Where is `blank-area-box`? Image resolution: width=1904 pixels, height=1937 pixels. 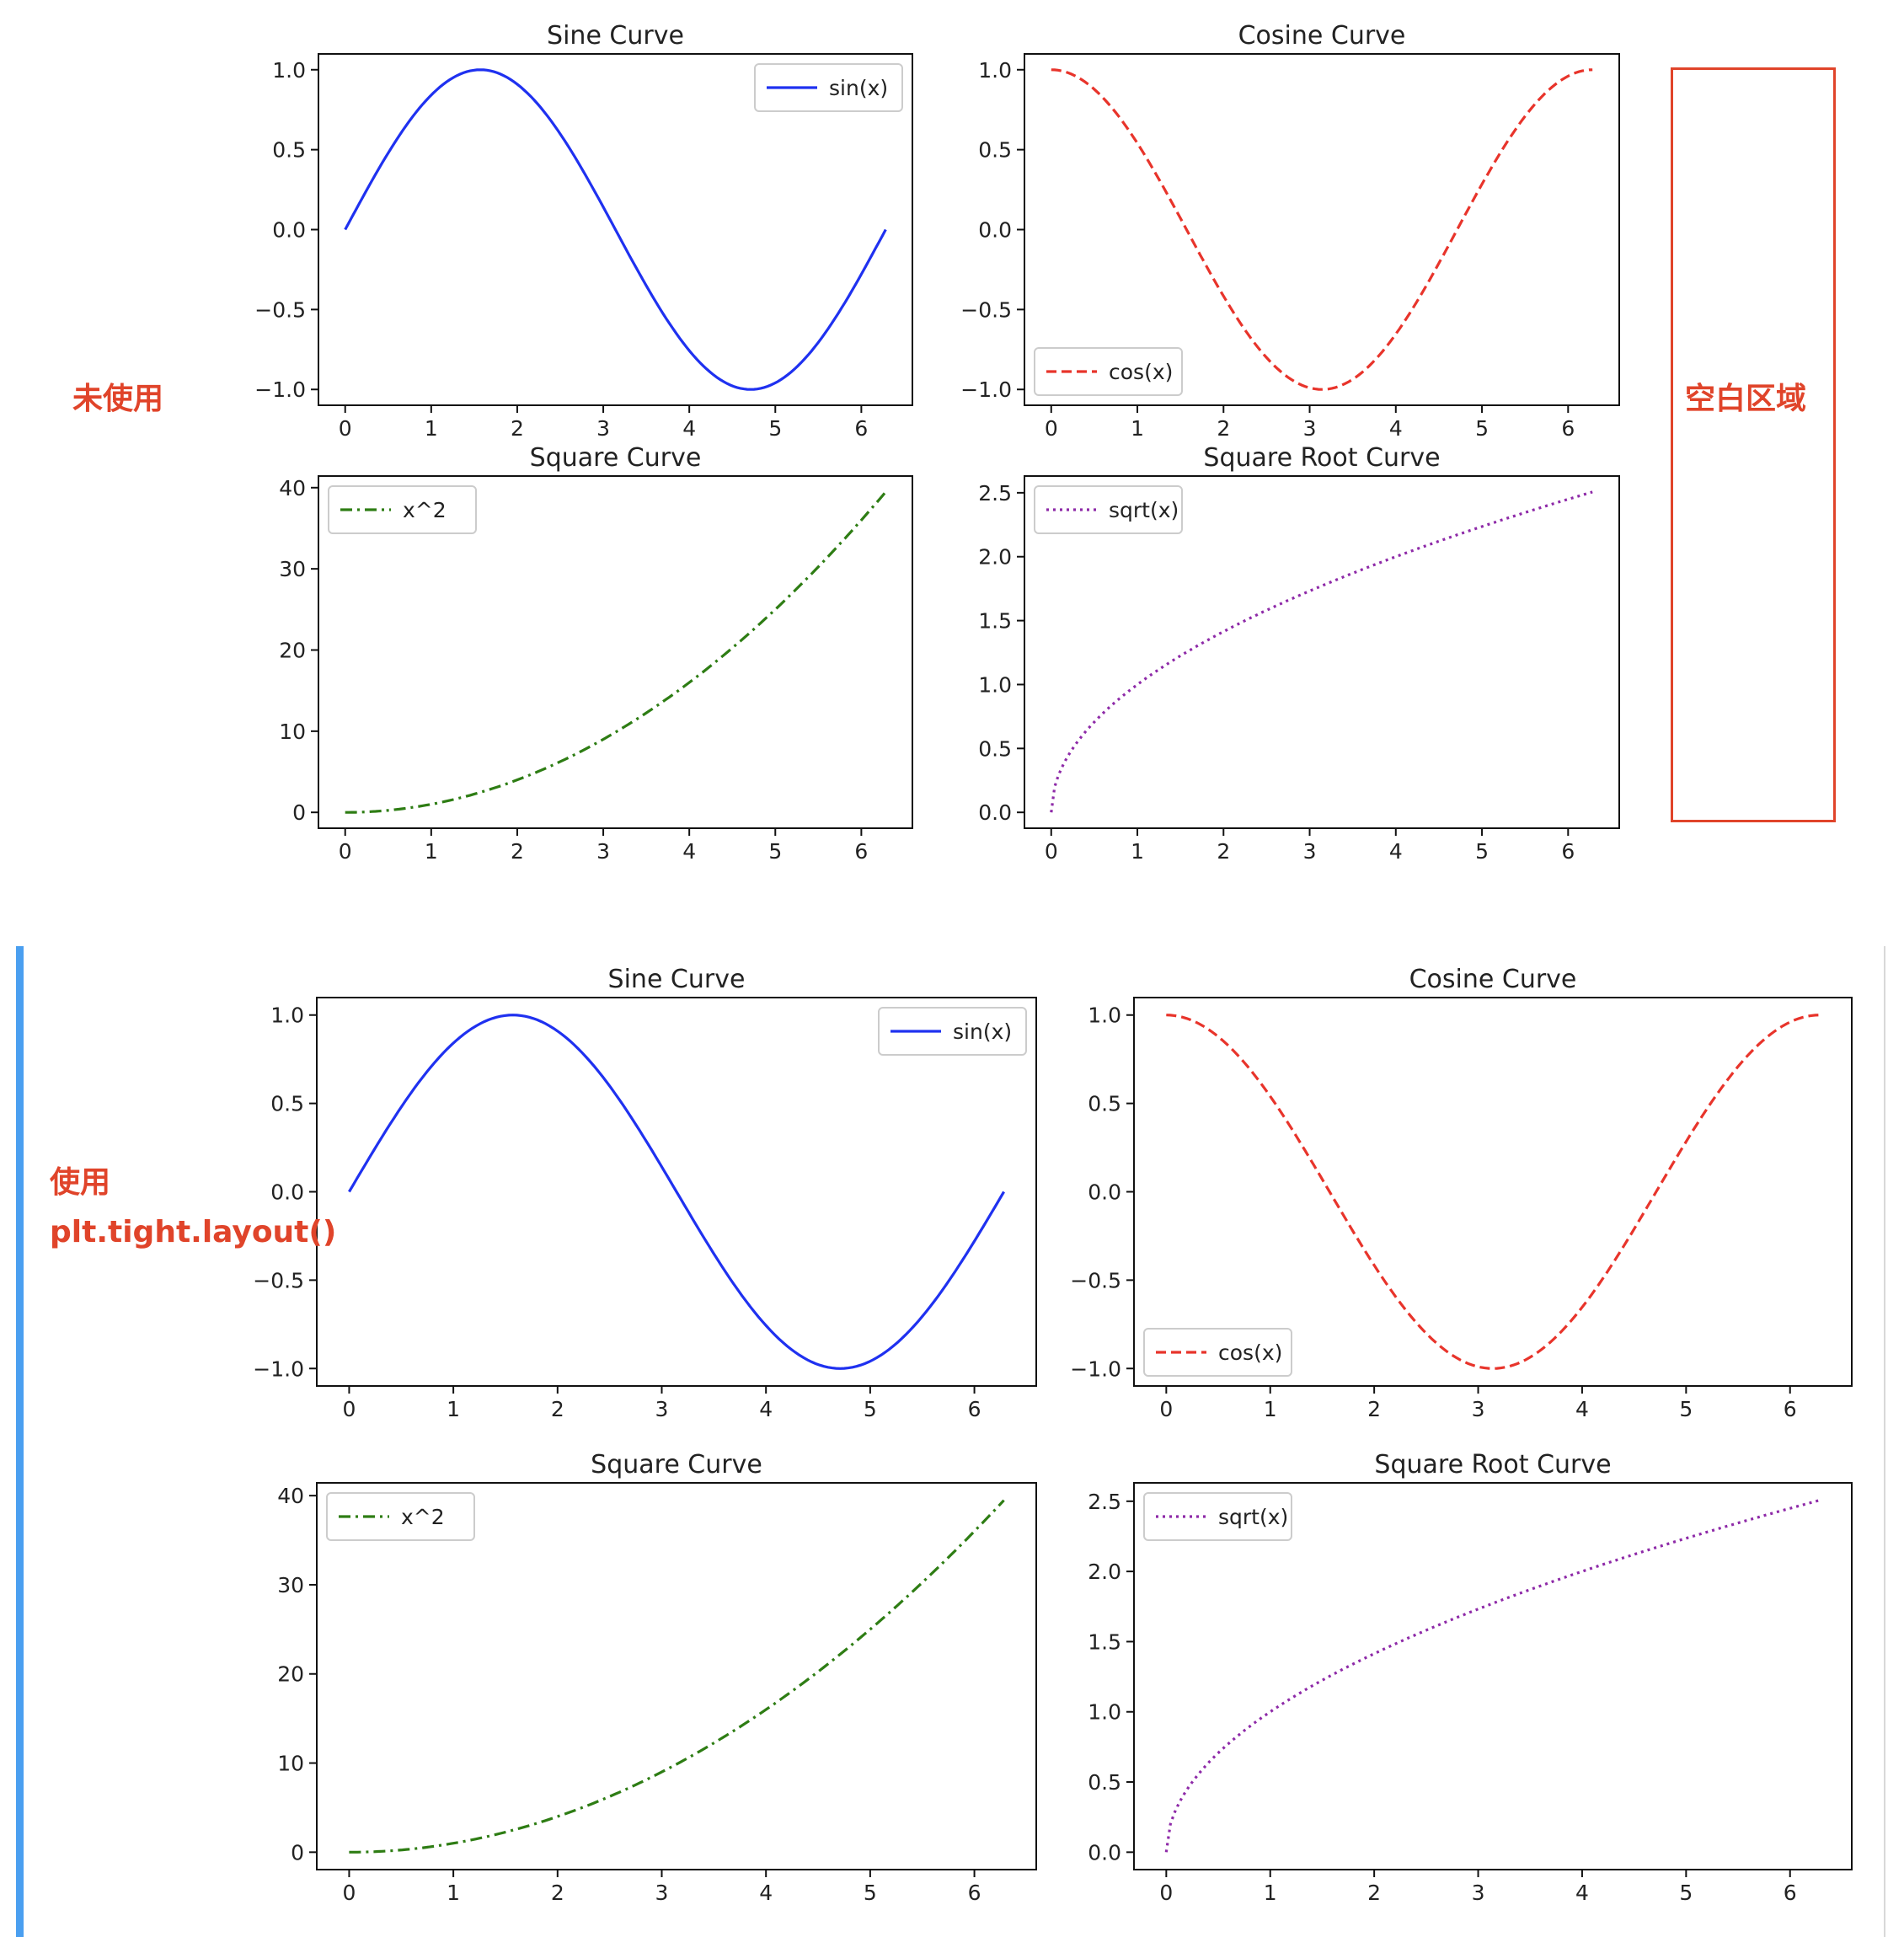 blank-area-box is located at coordinates (1753, 444).